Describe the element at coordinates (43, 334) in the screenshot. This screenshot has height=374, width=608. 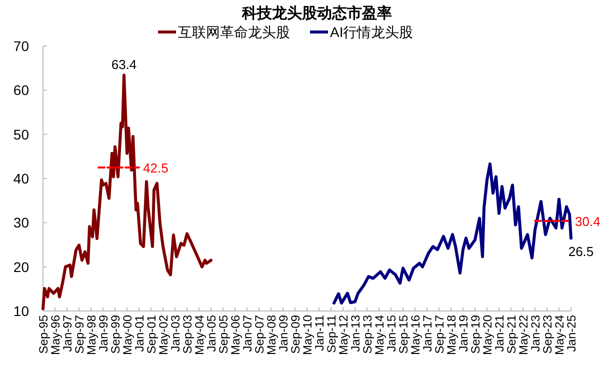
I see `xtick: Sep-95` at that location.